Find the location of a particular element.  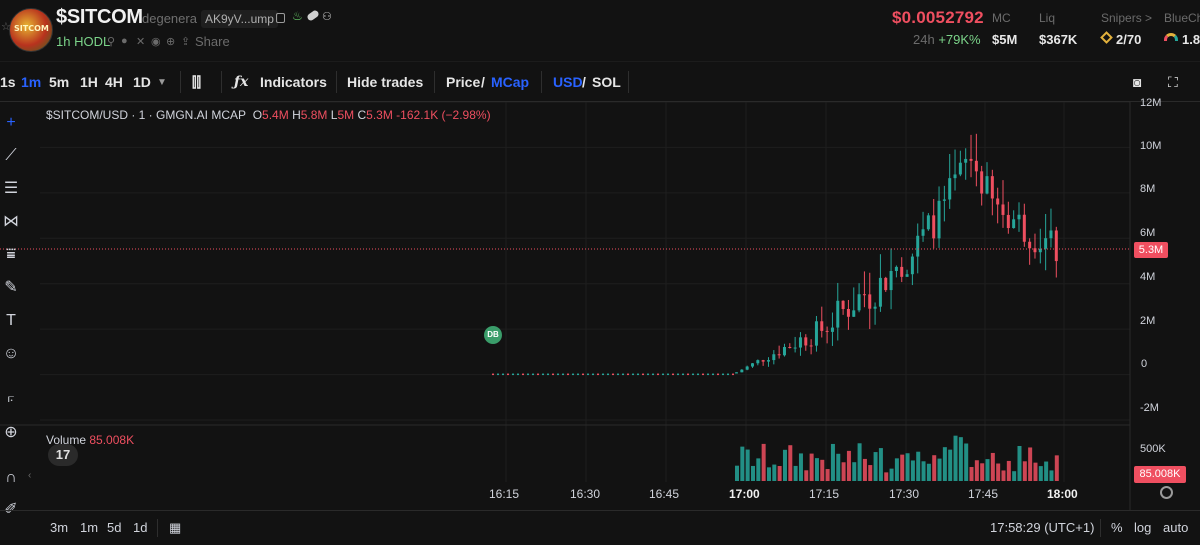

range-3m: 3m is located at coordinates (59, 527).